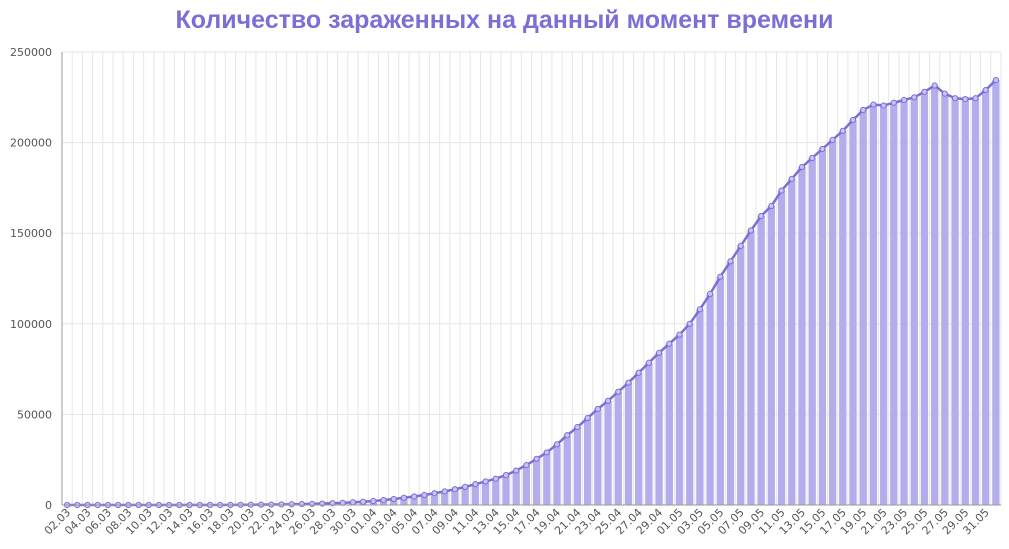 The height and width of the screenshot is (549, 1009). What do you see at coordinates (31, 52) in the screenshot?
I see `y-tick-label: 250000` at bounding box center [31, 52].